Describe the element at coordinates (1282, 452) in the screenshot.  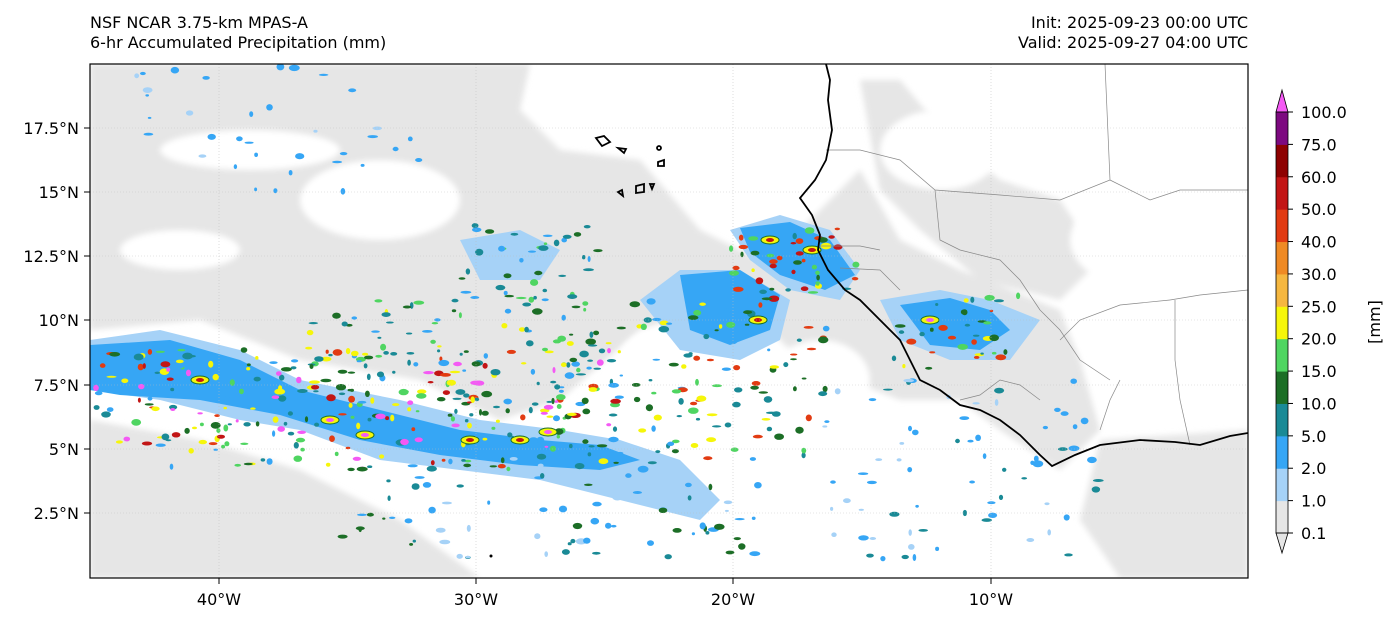
I see `colorbar-swatch` at that location.